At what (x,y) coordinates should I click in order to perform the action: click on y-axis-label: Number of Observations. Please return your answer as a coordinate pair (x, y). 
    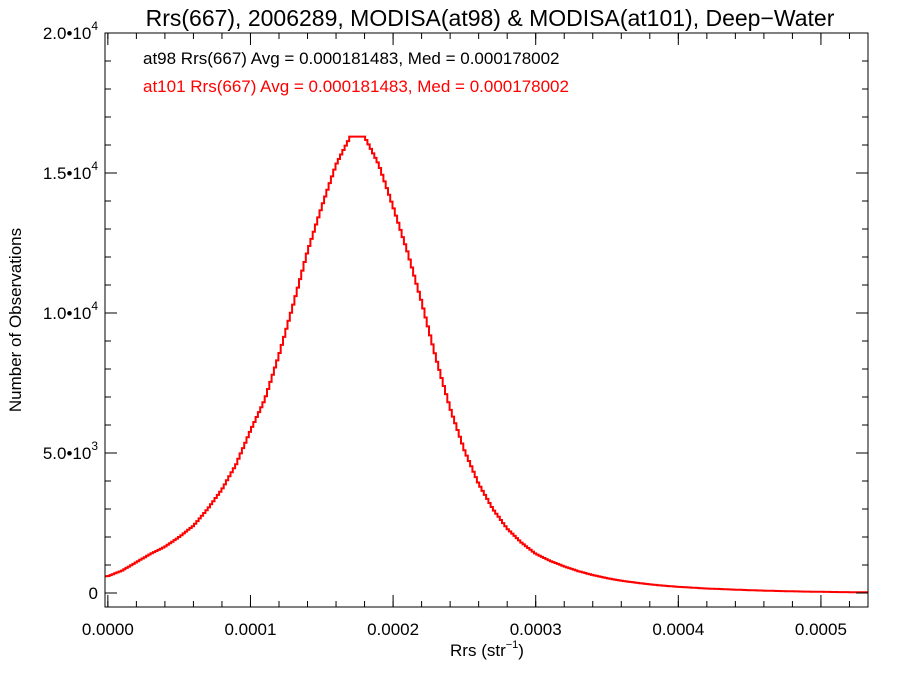
    Looking at the image, I should click on (15, 320).